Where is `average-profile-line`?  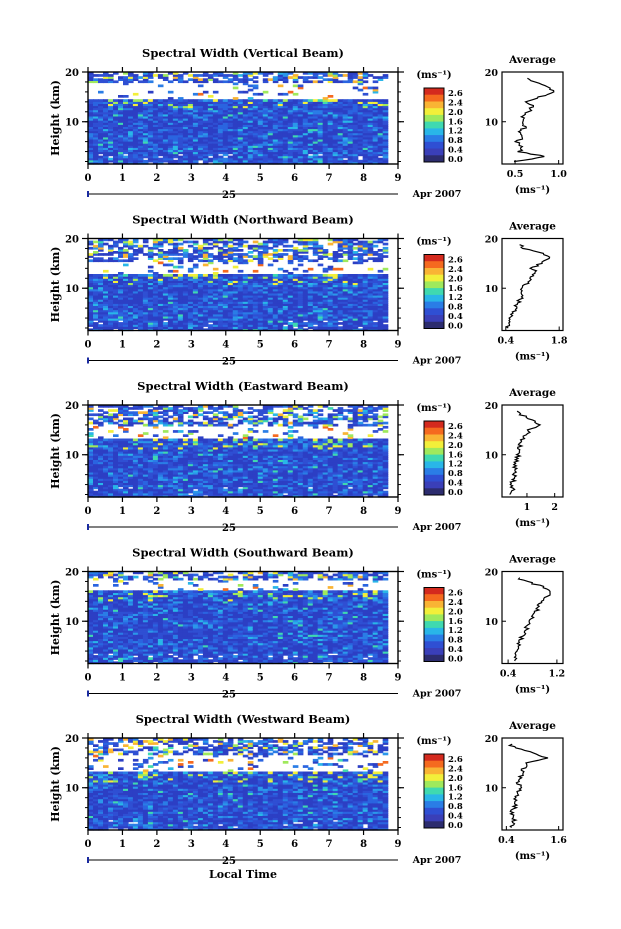 average-profile-line is located at coordinates (527, 286).